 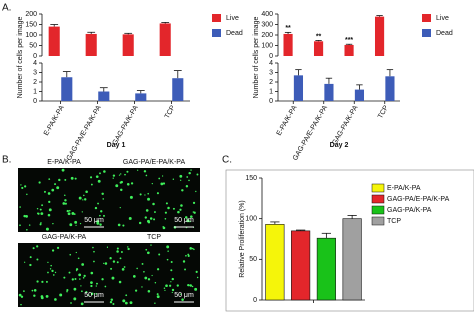 I want to click on significance: ***, so click(x=349, y=40).